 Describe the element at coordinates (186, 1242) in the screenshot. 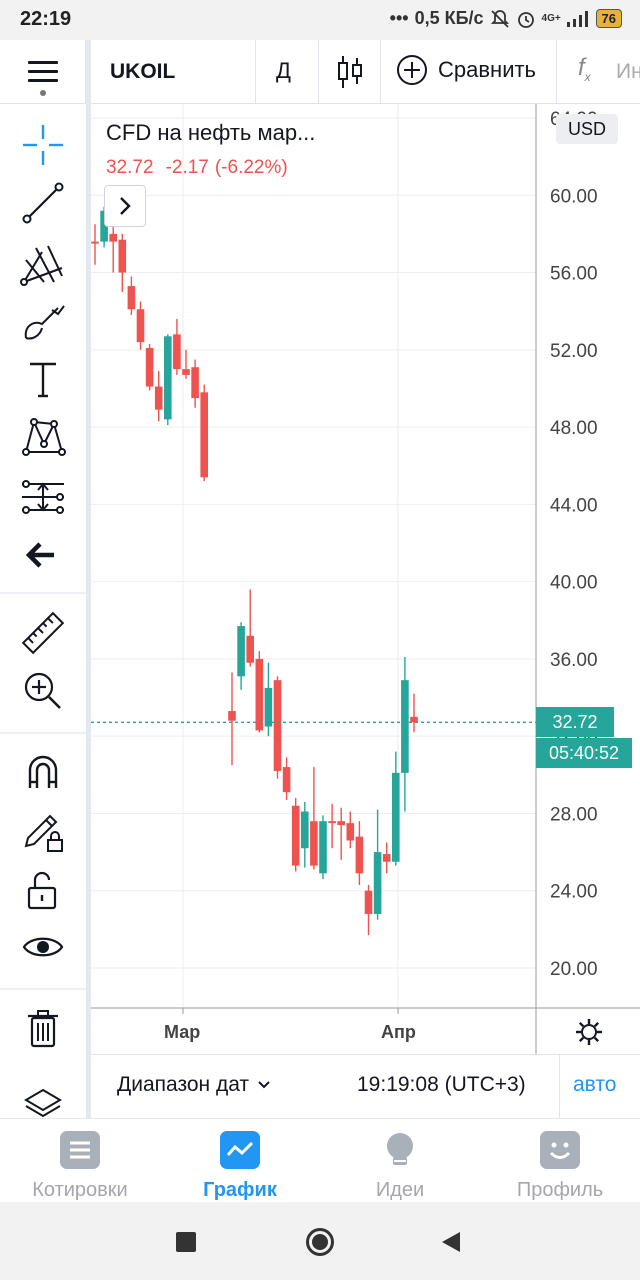

I see `recents-square-icon` at that location.